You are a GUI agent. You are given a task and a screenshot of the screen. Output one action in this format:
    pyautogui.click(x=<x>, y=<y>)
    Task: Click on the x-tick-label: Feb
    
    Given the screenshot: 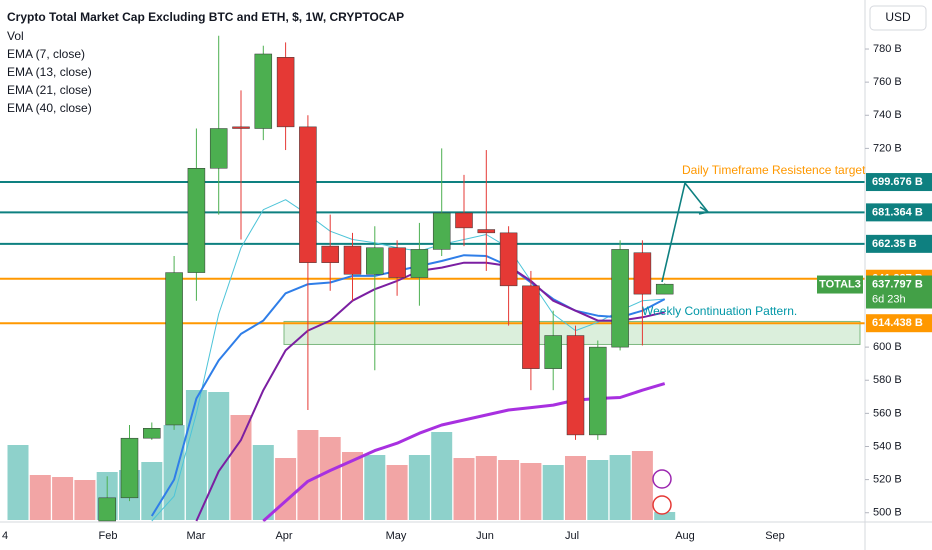 What is the action you would take?
    pyautogui.click(x=108, y=536)
    